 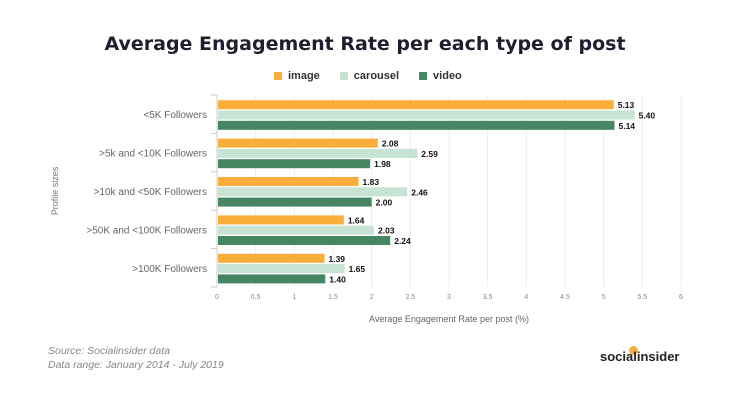 What do you see at coordinates (604, 297) in the screenshot?
I see `x-tick-label: 5` at bounding box center [604, 297].